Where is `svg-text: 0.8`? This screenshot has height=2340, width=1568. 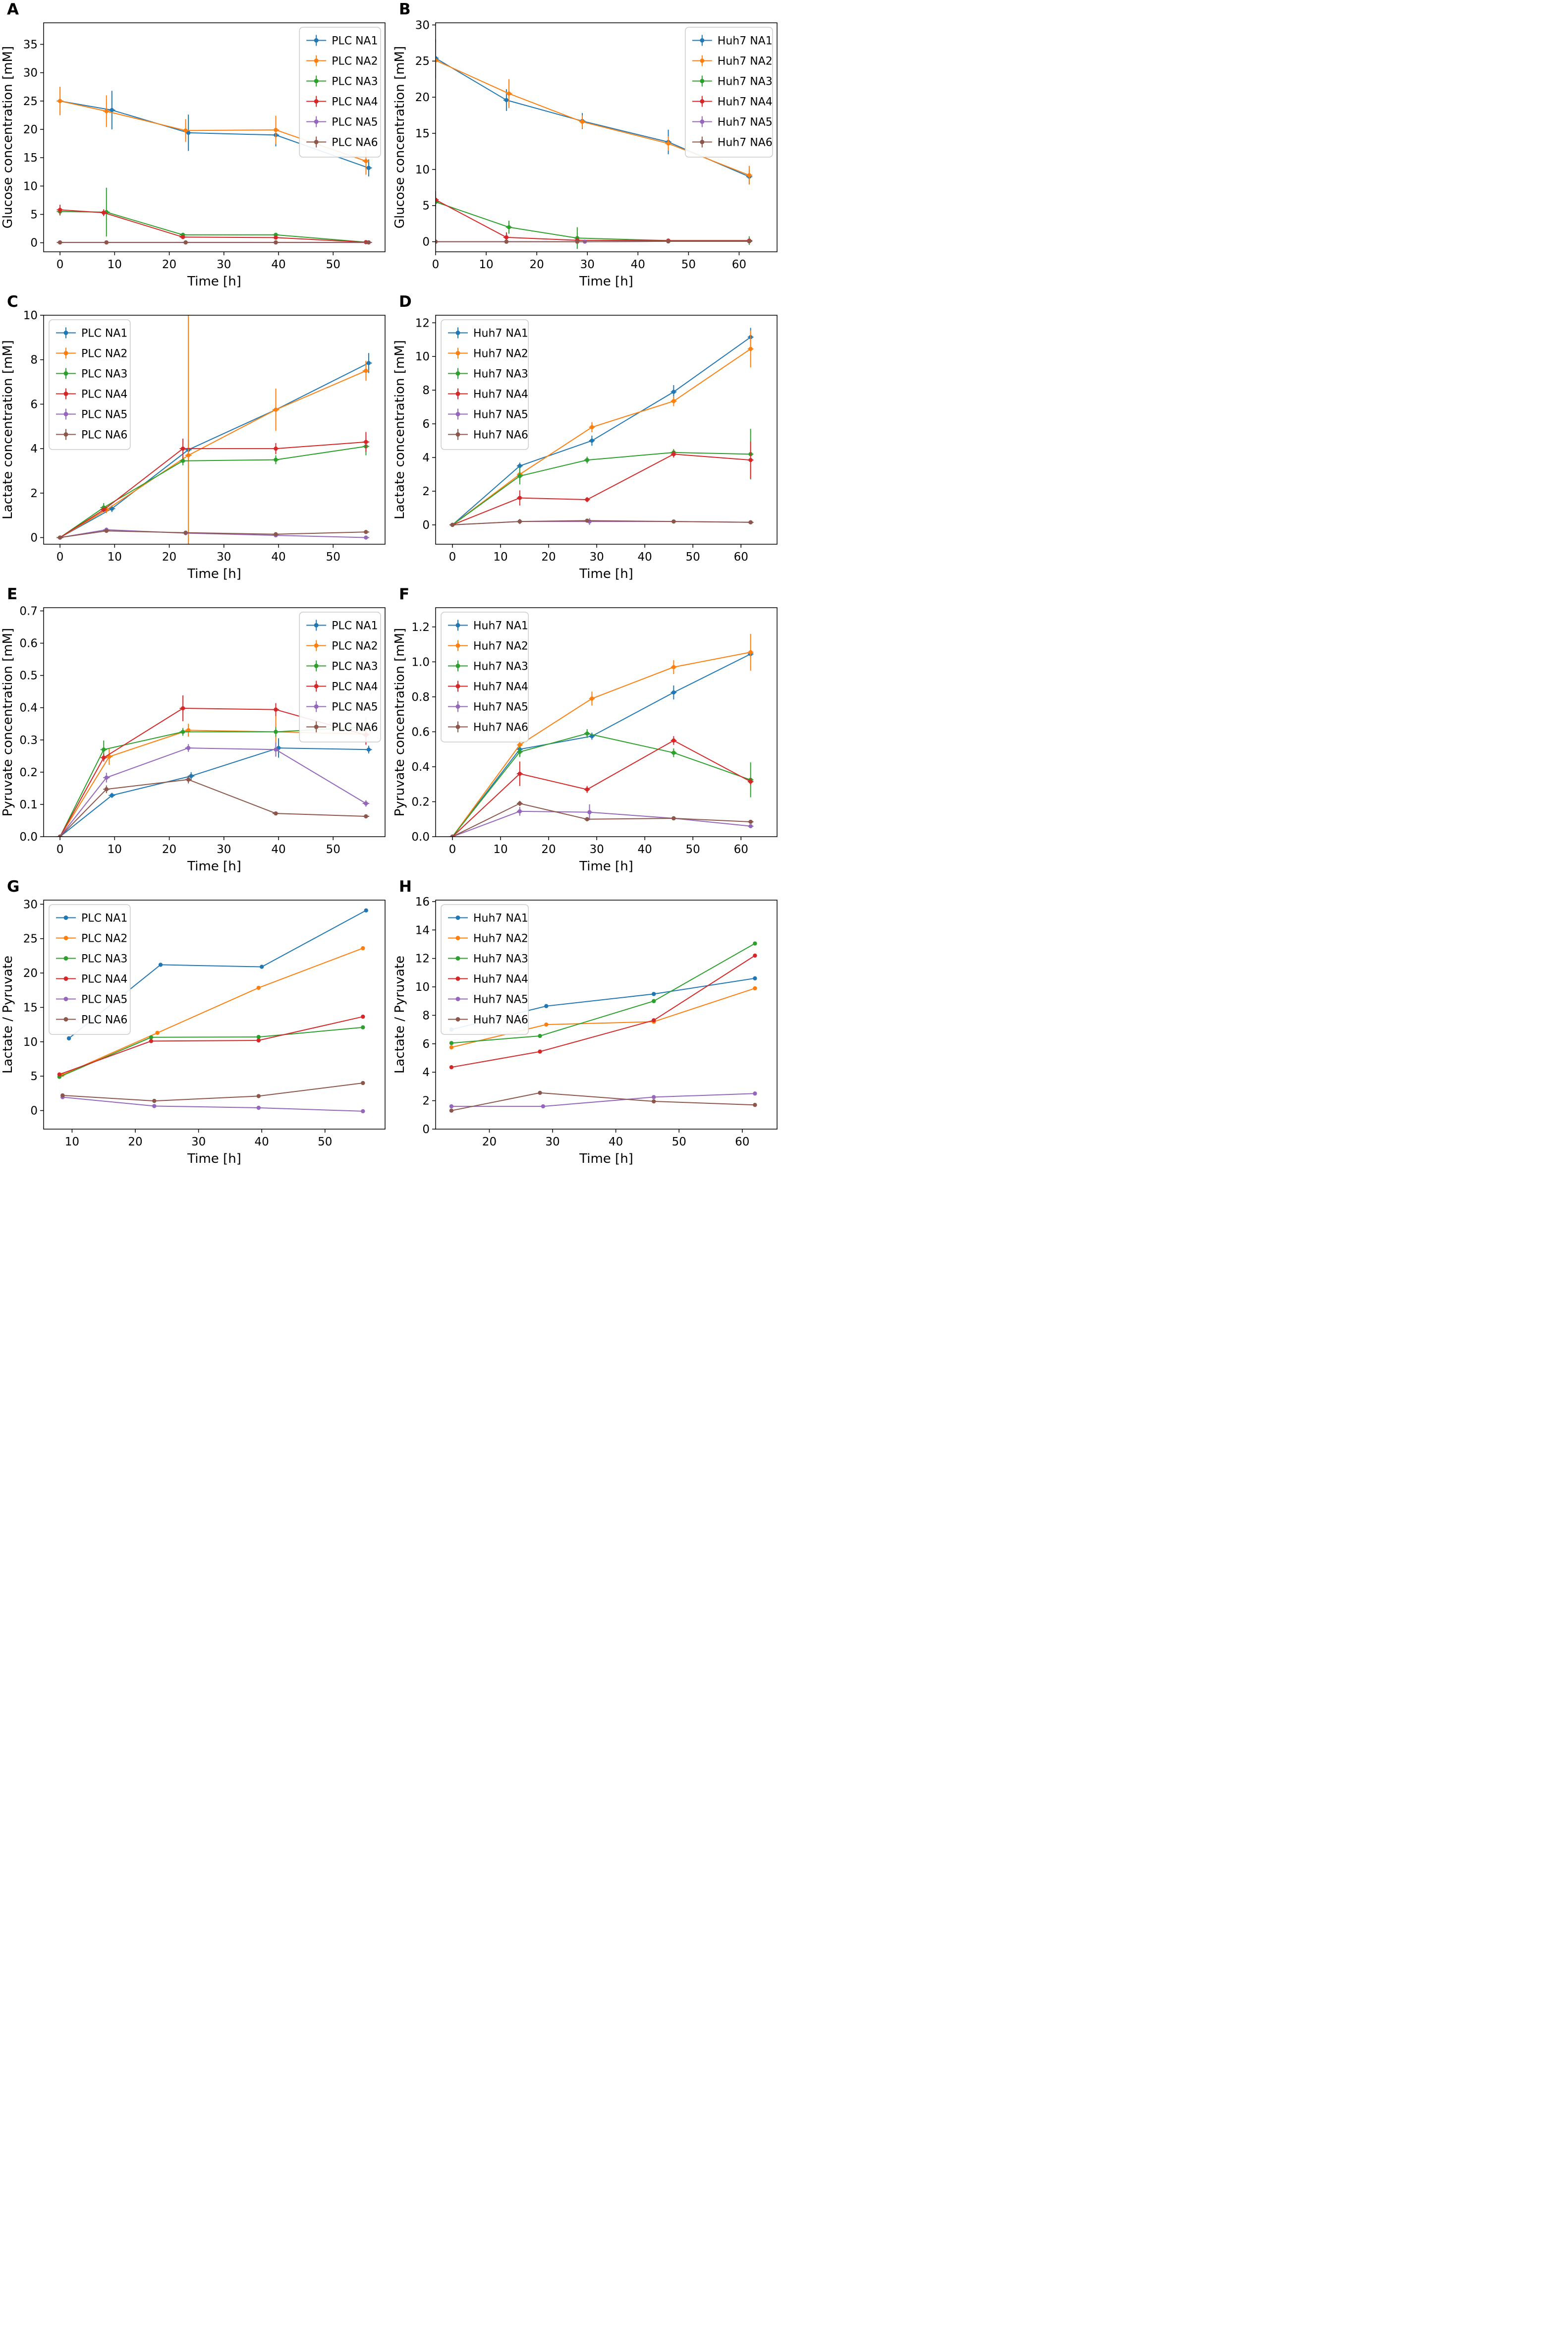
svg-text: 0.8 is located at coordinates (420, 697).